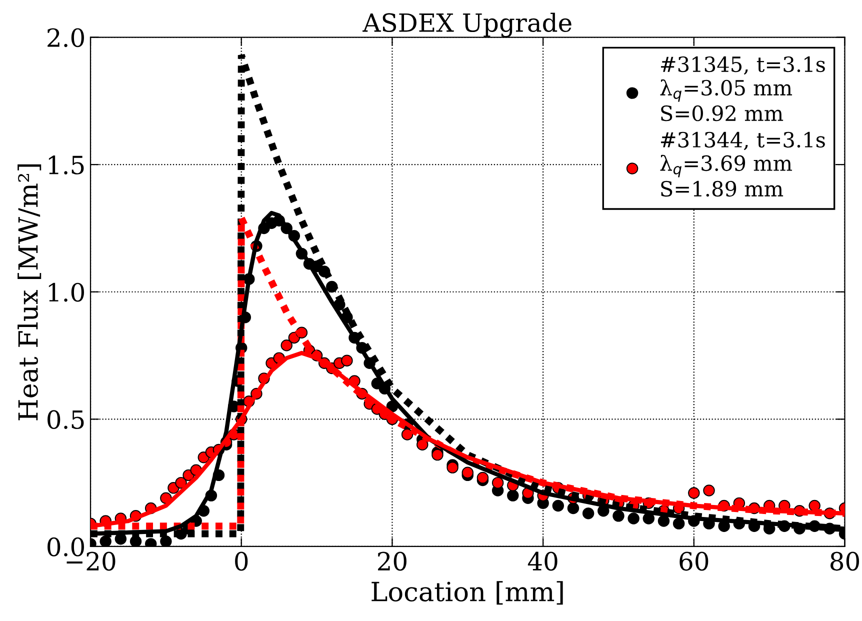  What do you see at coordinates (30, 292) in the screenshot?
I see `y-axis-title: Heat Flux [MW/m²]` at bounding box center [30, 292].